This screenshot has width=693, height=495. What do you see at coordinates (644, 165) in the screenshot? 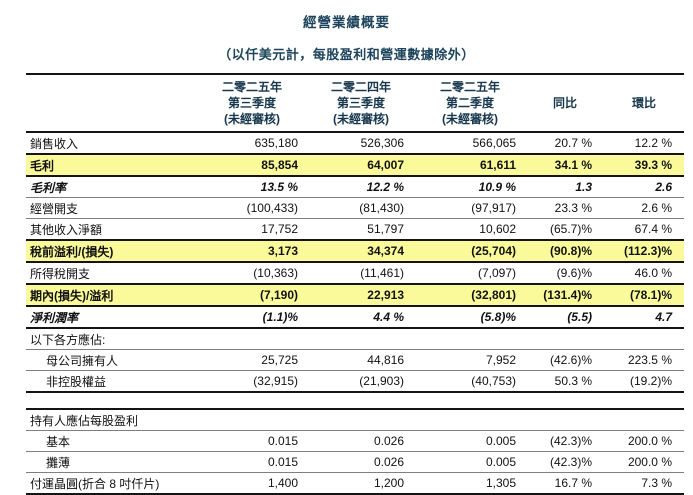
I see `cell-value: 39.3 %` at bounding box center [644, 165].